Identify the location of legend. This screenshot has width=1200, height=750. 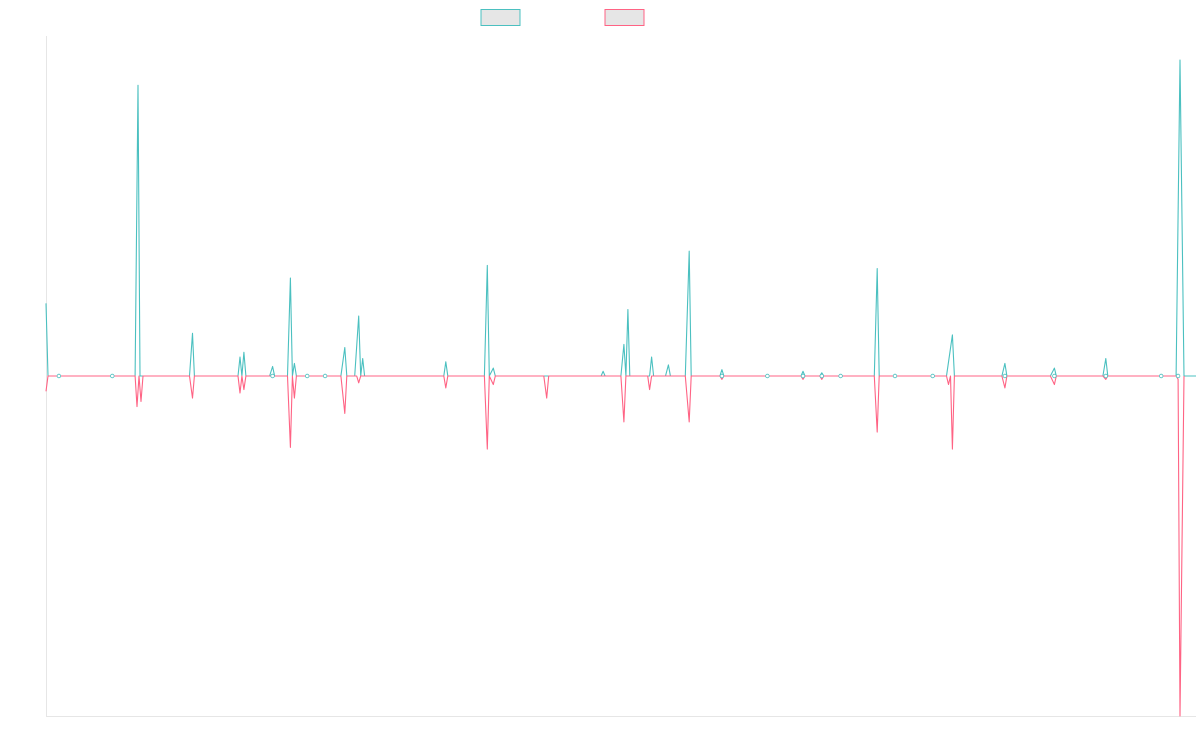
(562, 17).